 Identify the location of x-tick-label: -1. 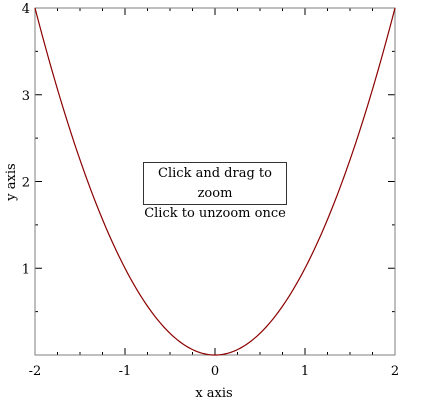
(125, 371).